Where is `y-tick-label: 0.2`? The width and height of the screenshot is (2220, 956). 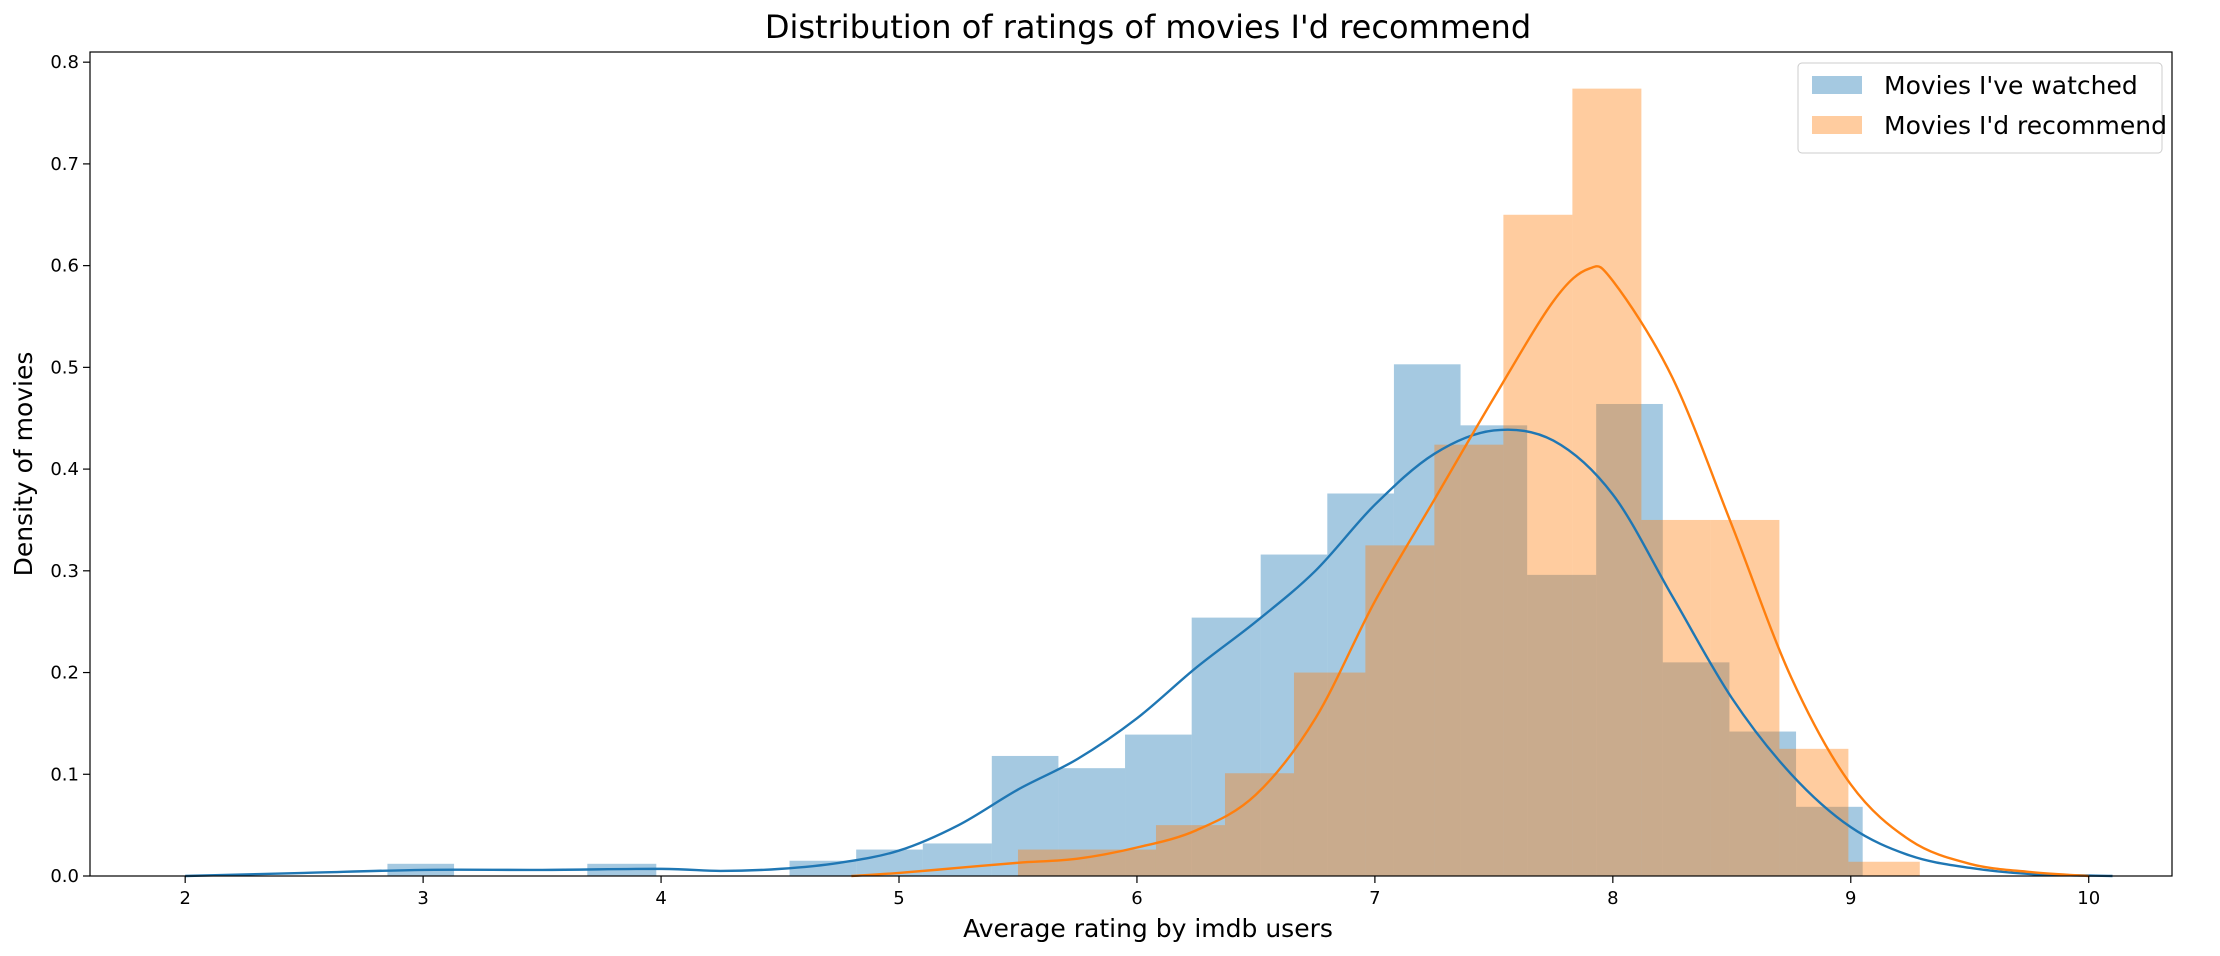 y-tick-label: 0.2 is located at coordinates (64, 673).